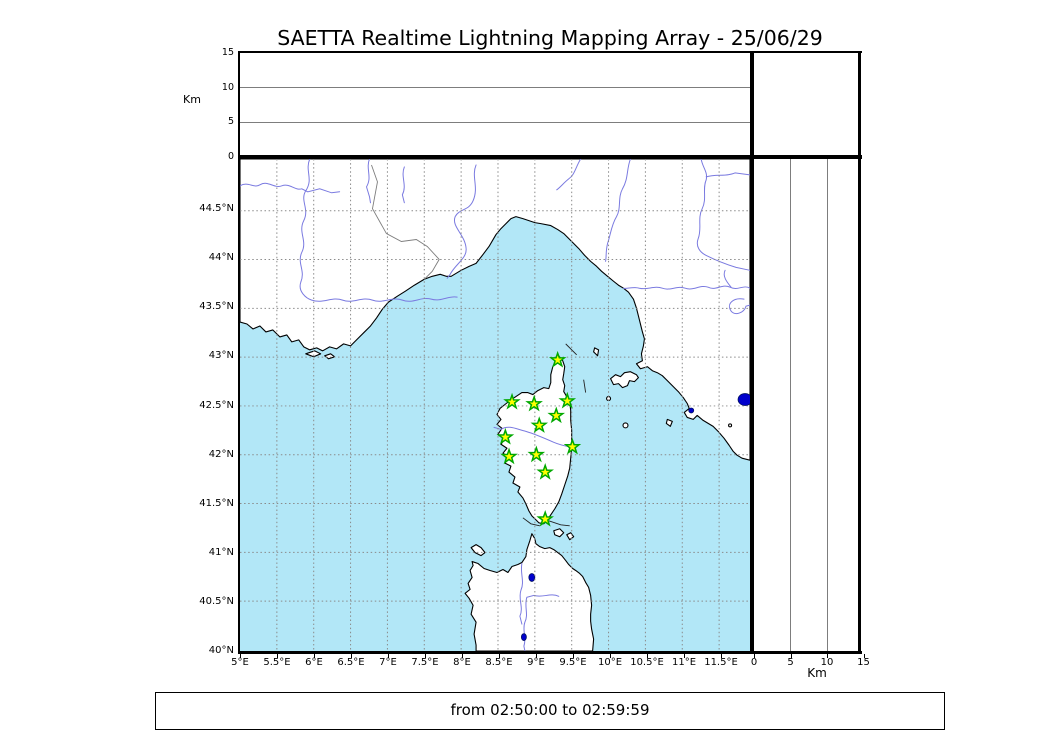 Image resolution: width=1050 pixels, height=750 pixels. Describe the element at coordinates (596, 352) in the screenshot. I see `capraia-island` at that location.